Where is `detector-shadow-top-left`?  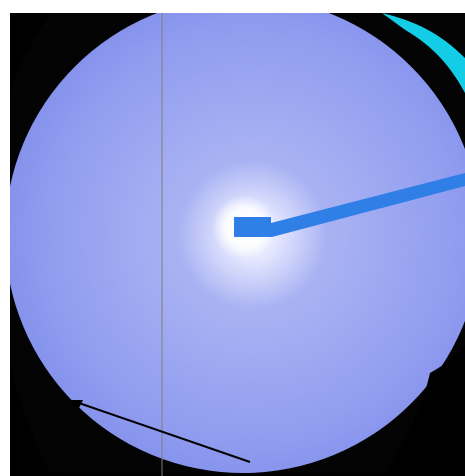 detector-shadow-top-left is located at coordinates (30, 53).